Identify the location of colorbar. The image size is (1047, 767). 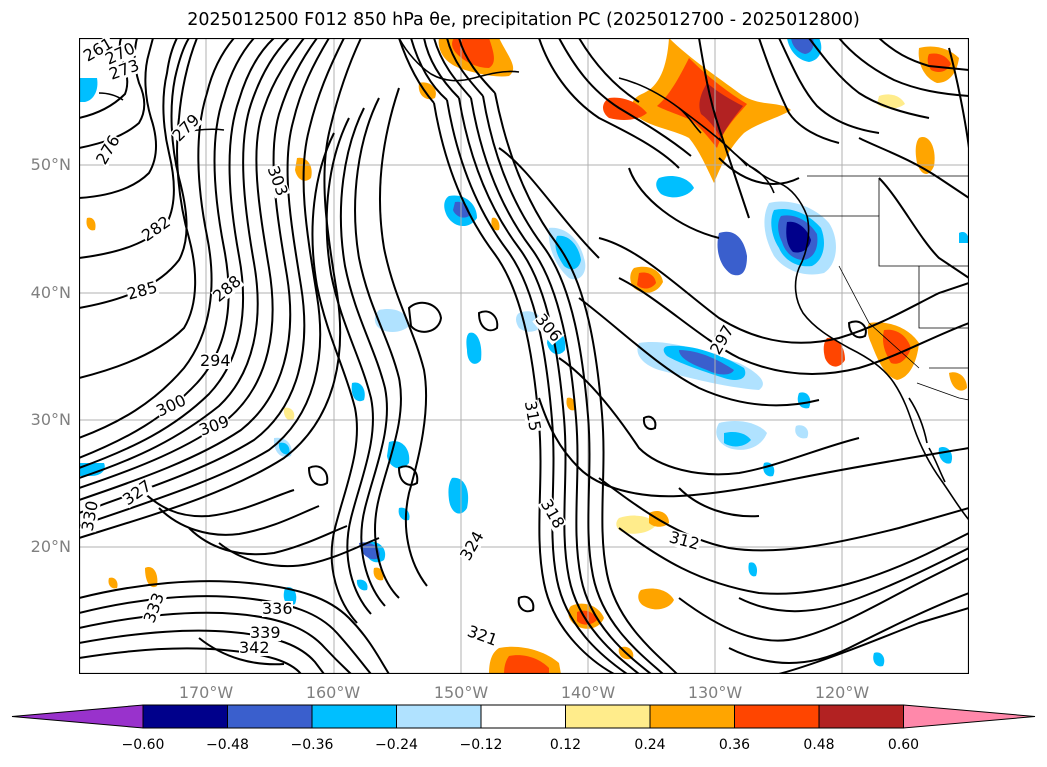
(523, 716).